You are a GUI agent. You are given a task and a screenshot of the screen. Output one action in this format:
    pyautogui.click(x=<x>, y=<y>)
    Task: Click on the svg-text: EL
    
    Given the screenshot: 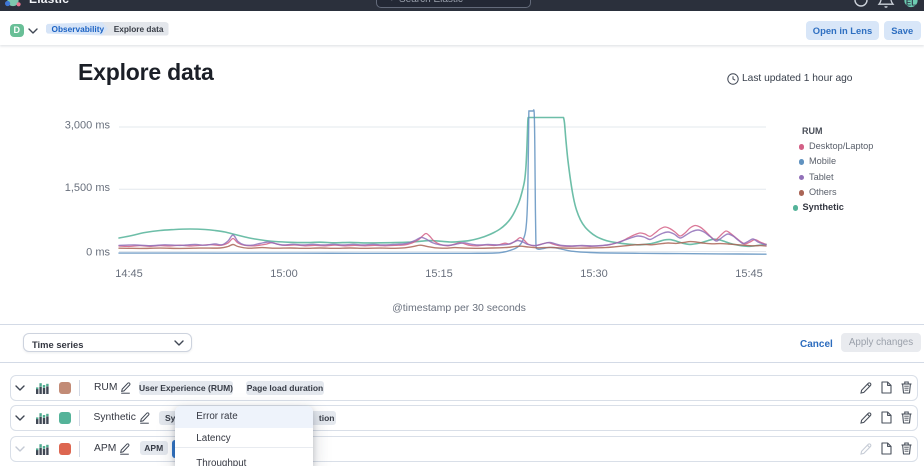 What is the action you would take?
    pyautogui.click(x=911, y=4)
    